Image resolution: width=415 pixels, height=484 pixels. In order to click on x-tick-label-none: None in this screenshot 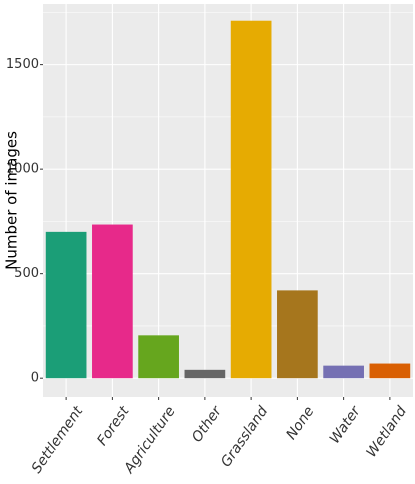, I will do `click(300, 423)`.